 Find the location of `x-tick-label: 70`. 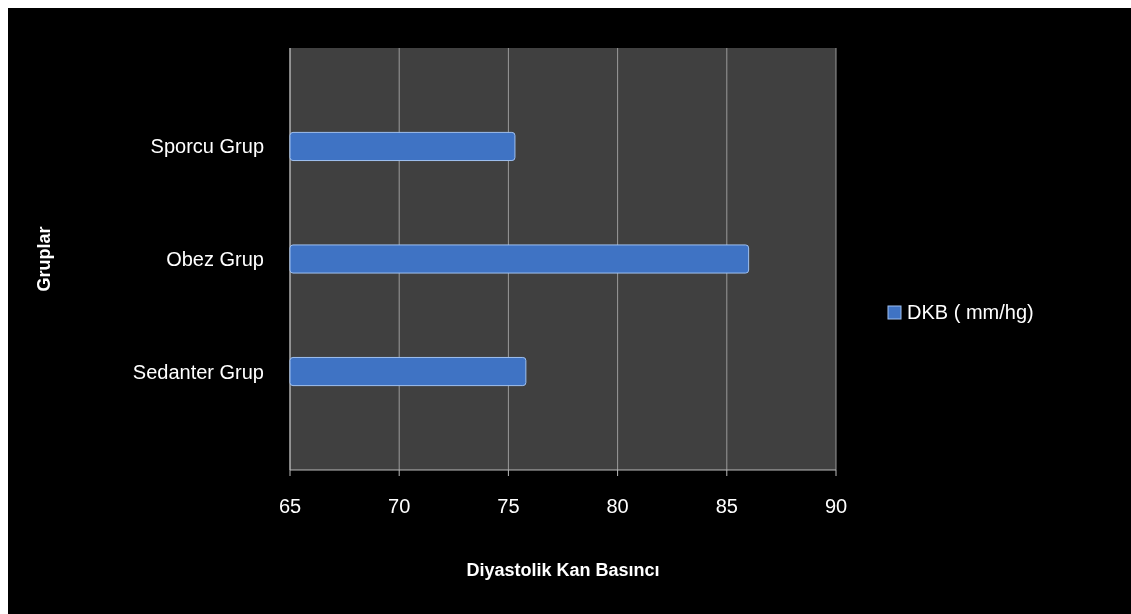

x-tick-label: 70 is located at coordinates (399, 506).